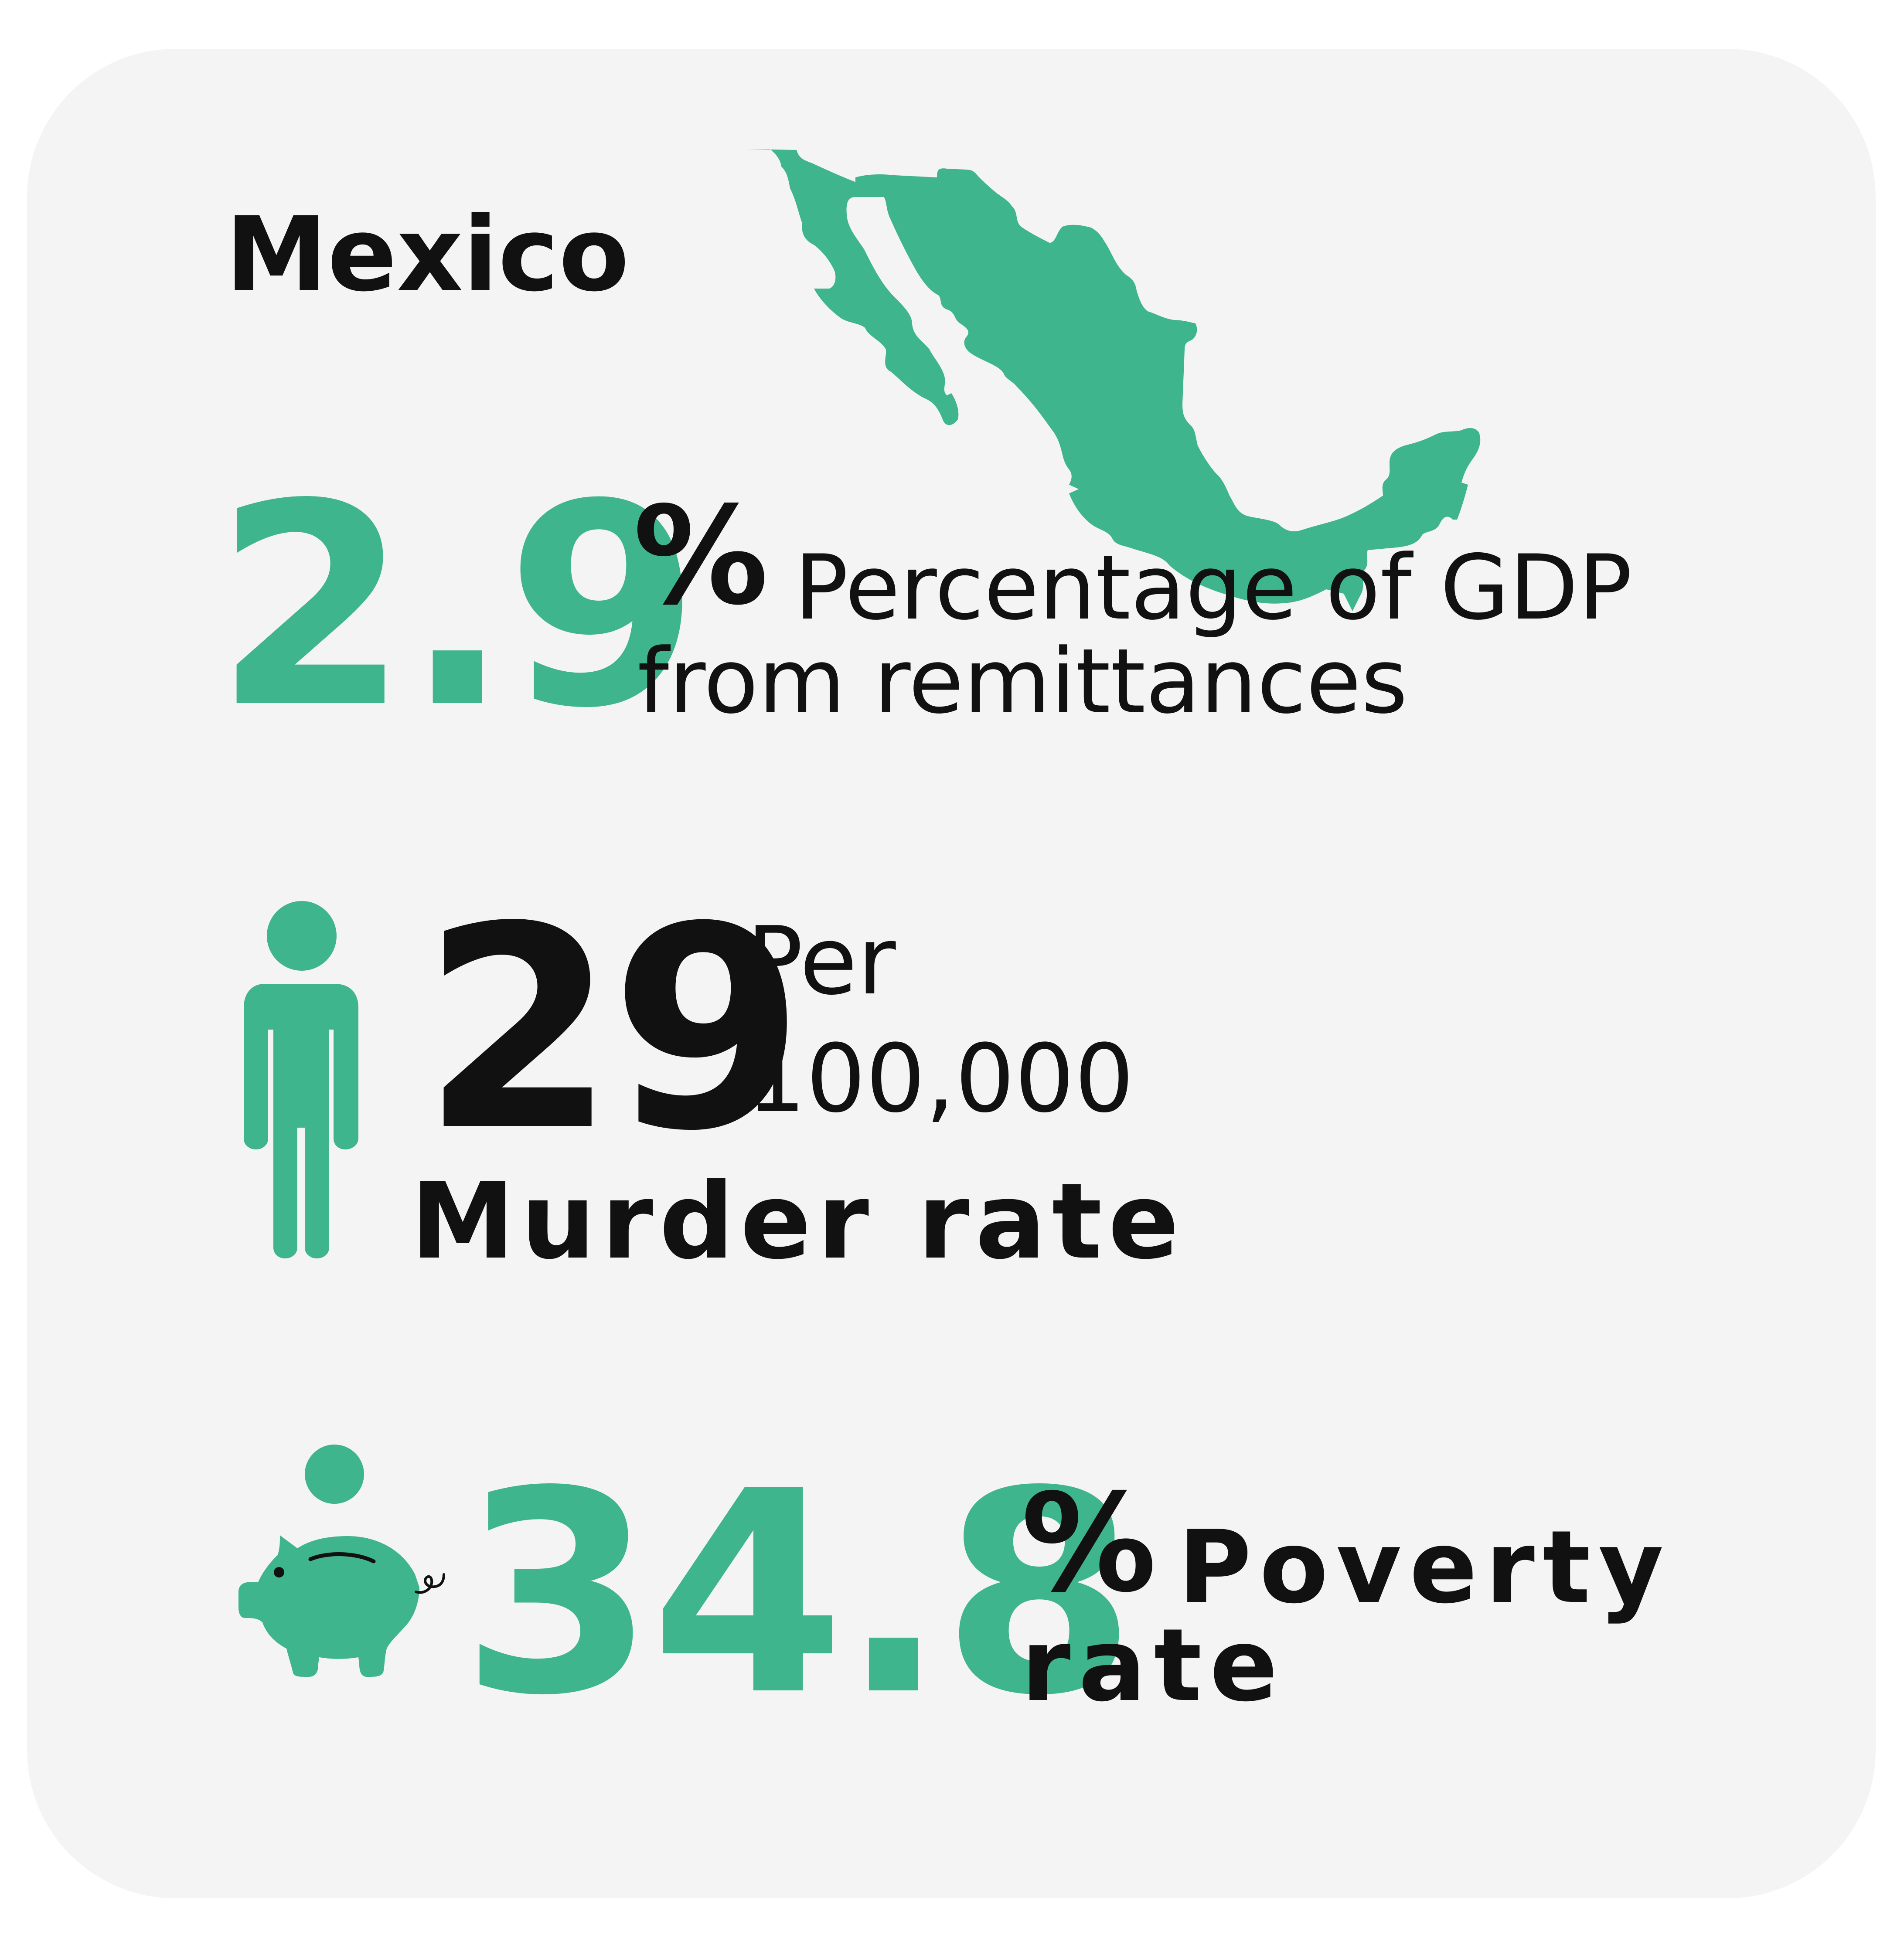  I want to click on poverty-label-line1: Poverty, so click(1425, 1567).